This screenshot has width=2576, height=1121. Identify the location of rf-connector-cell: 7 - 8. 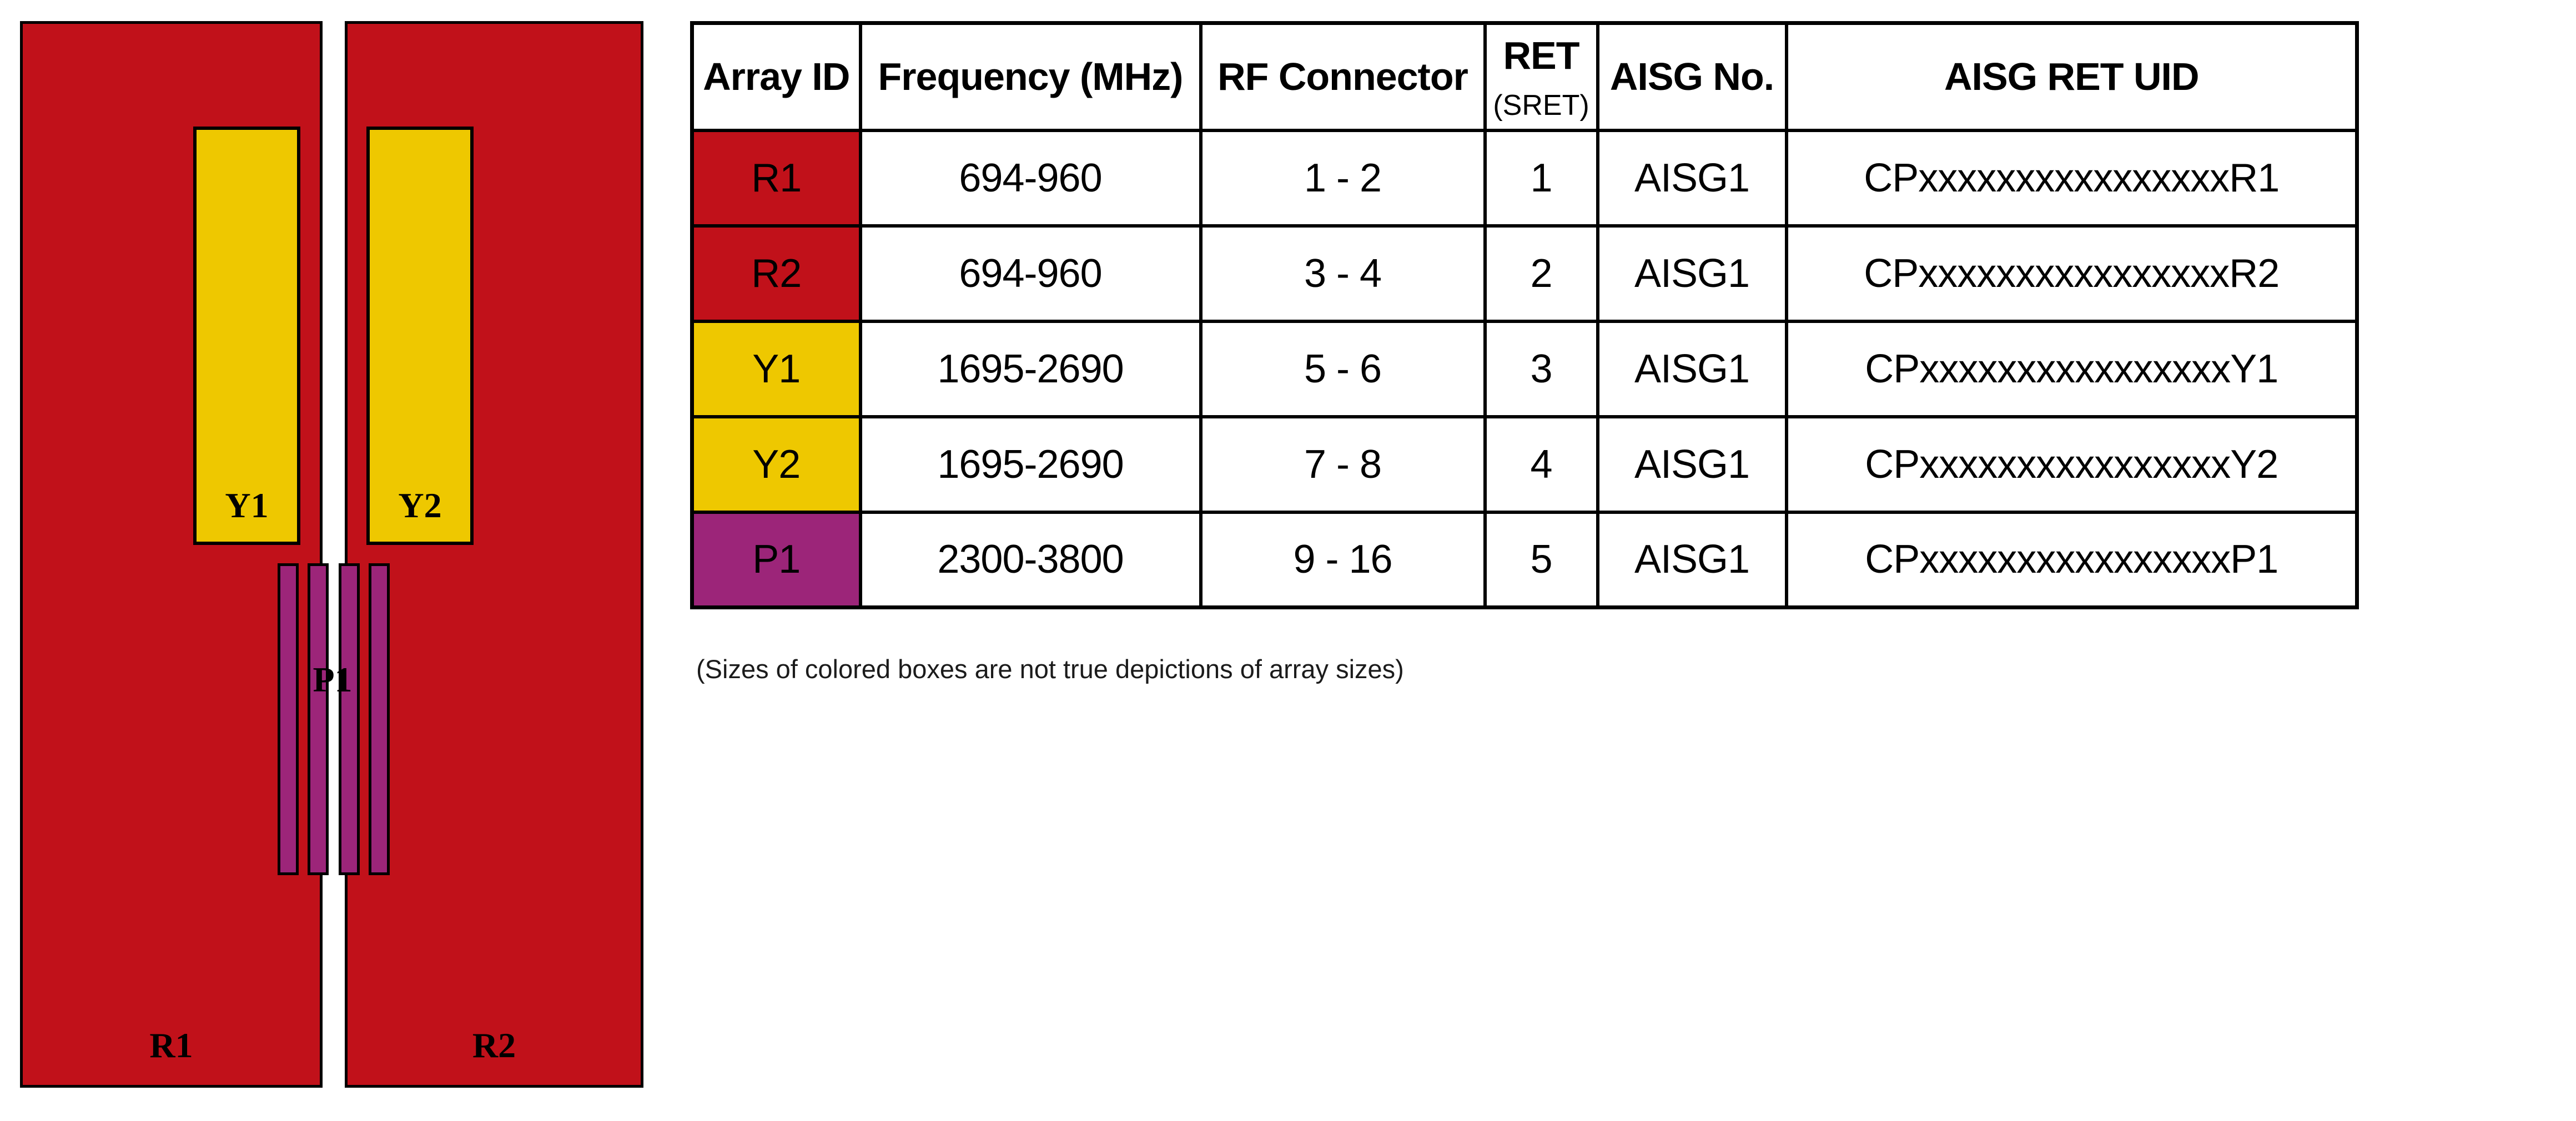
(1343, 465).